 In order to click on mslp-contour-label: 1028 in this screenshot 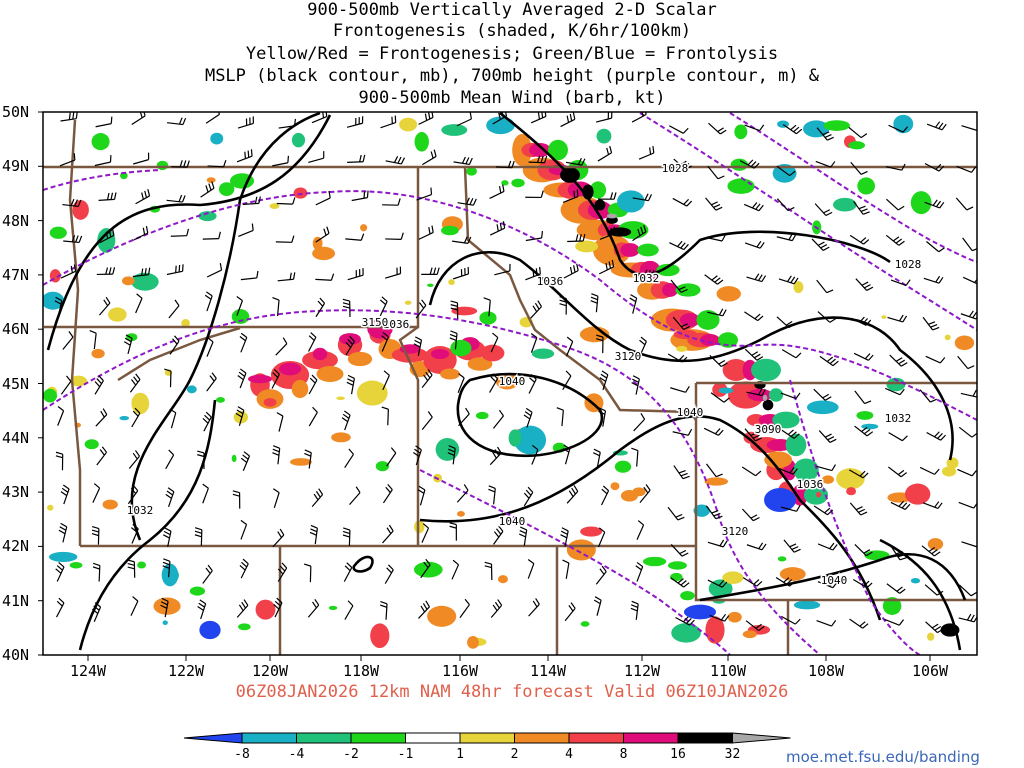, I will do `click(675, 168)`.